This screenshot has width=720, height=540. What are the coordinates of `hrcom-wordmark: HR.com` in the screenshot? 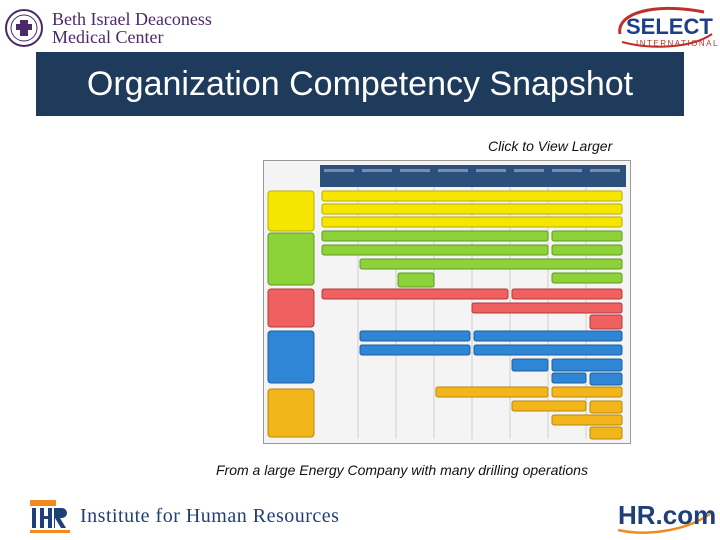 It's located at (667, 515).